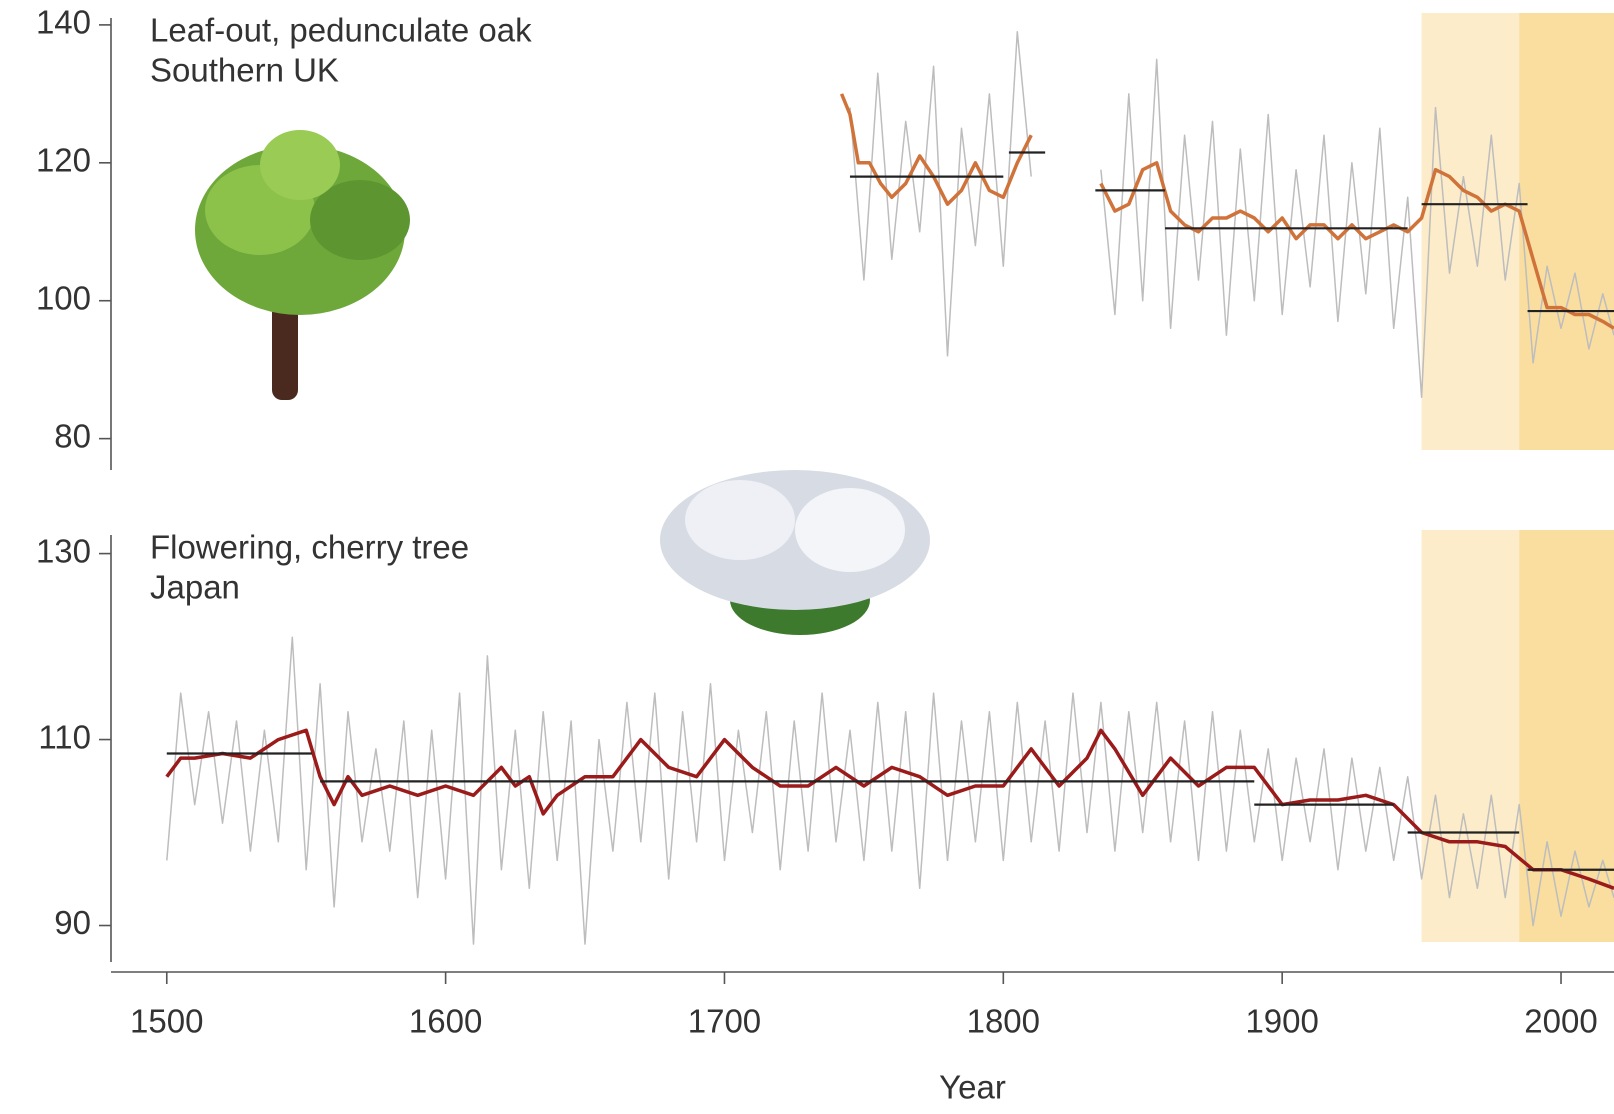  I want to click on y-tick-label: 90, so click(72, 922).